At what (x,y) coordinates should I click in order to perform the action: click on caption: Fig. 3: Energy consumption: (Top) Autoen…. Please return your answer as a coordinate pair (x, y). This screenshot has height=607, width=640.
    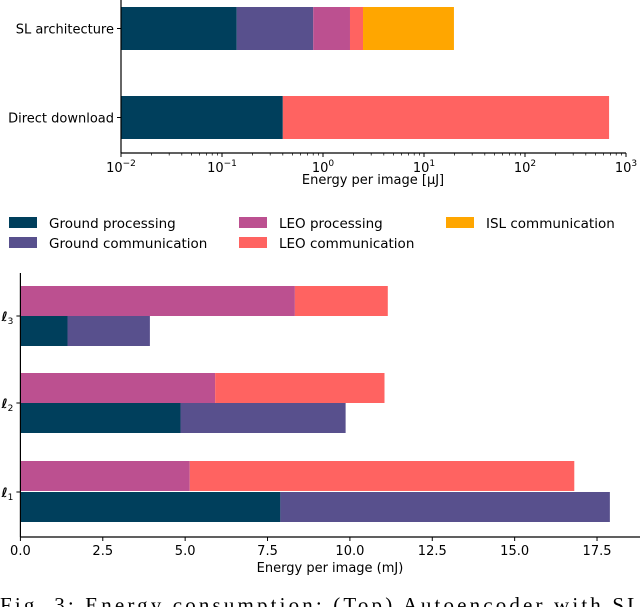
    Looking at the image, I should click on (320, 600).